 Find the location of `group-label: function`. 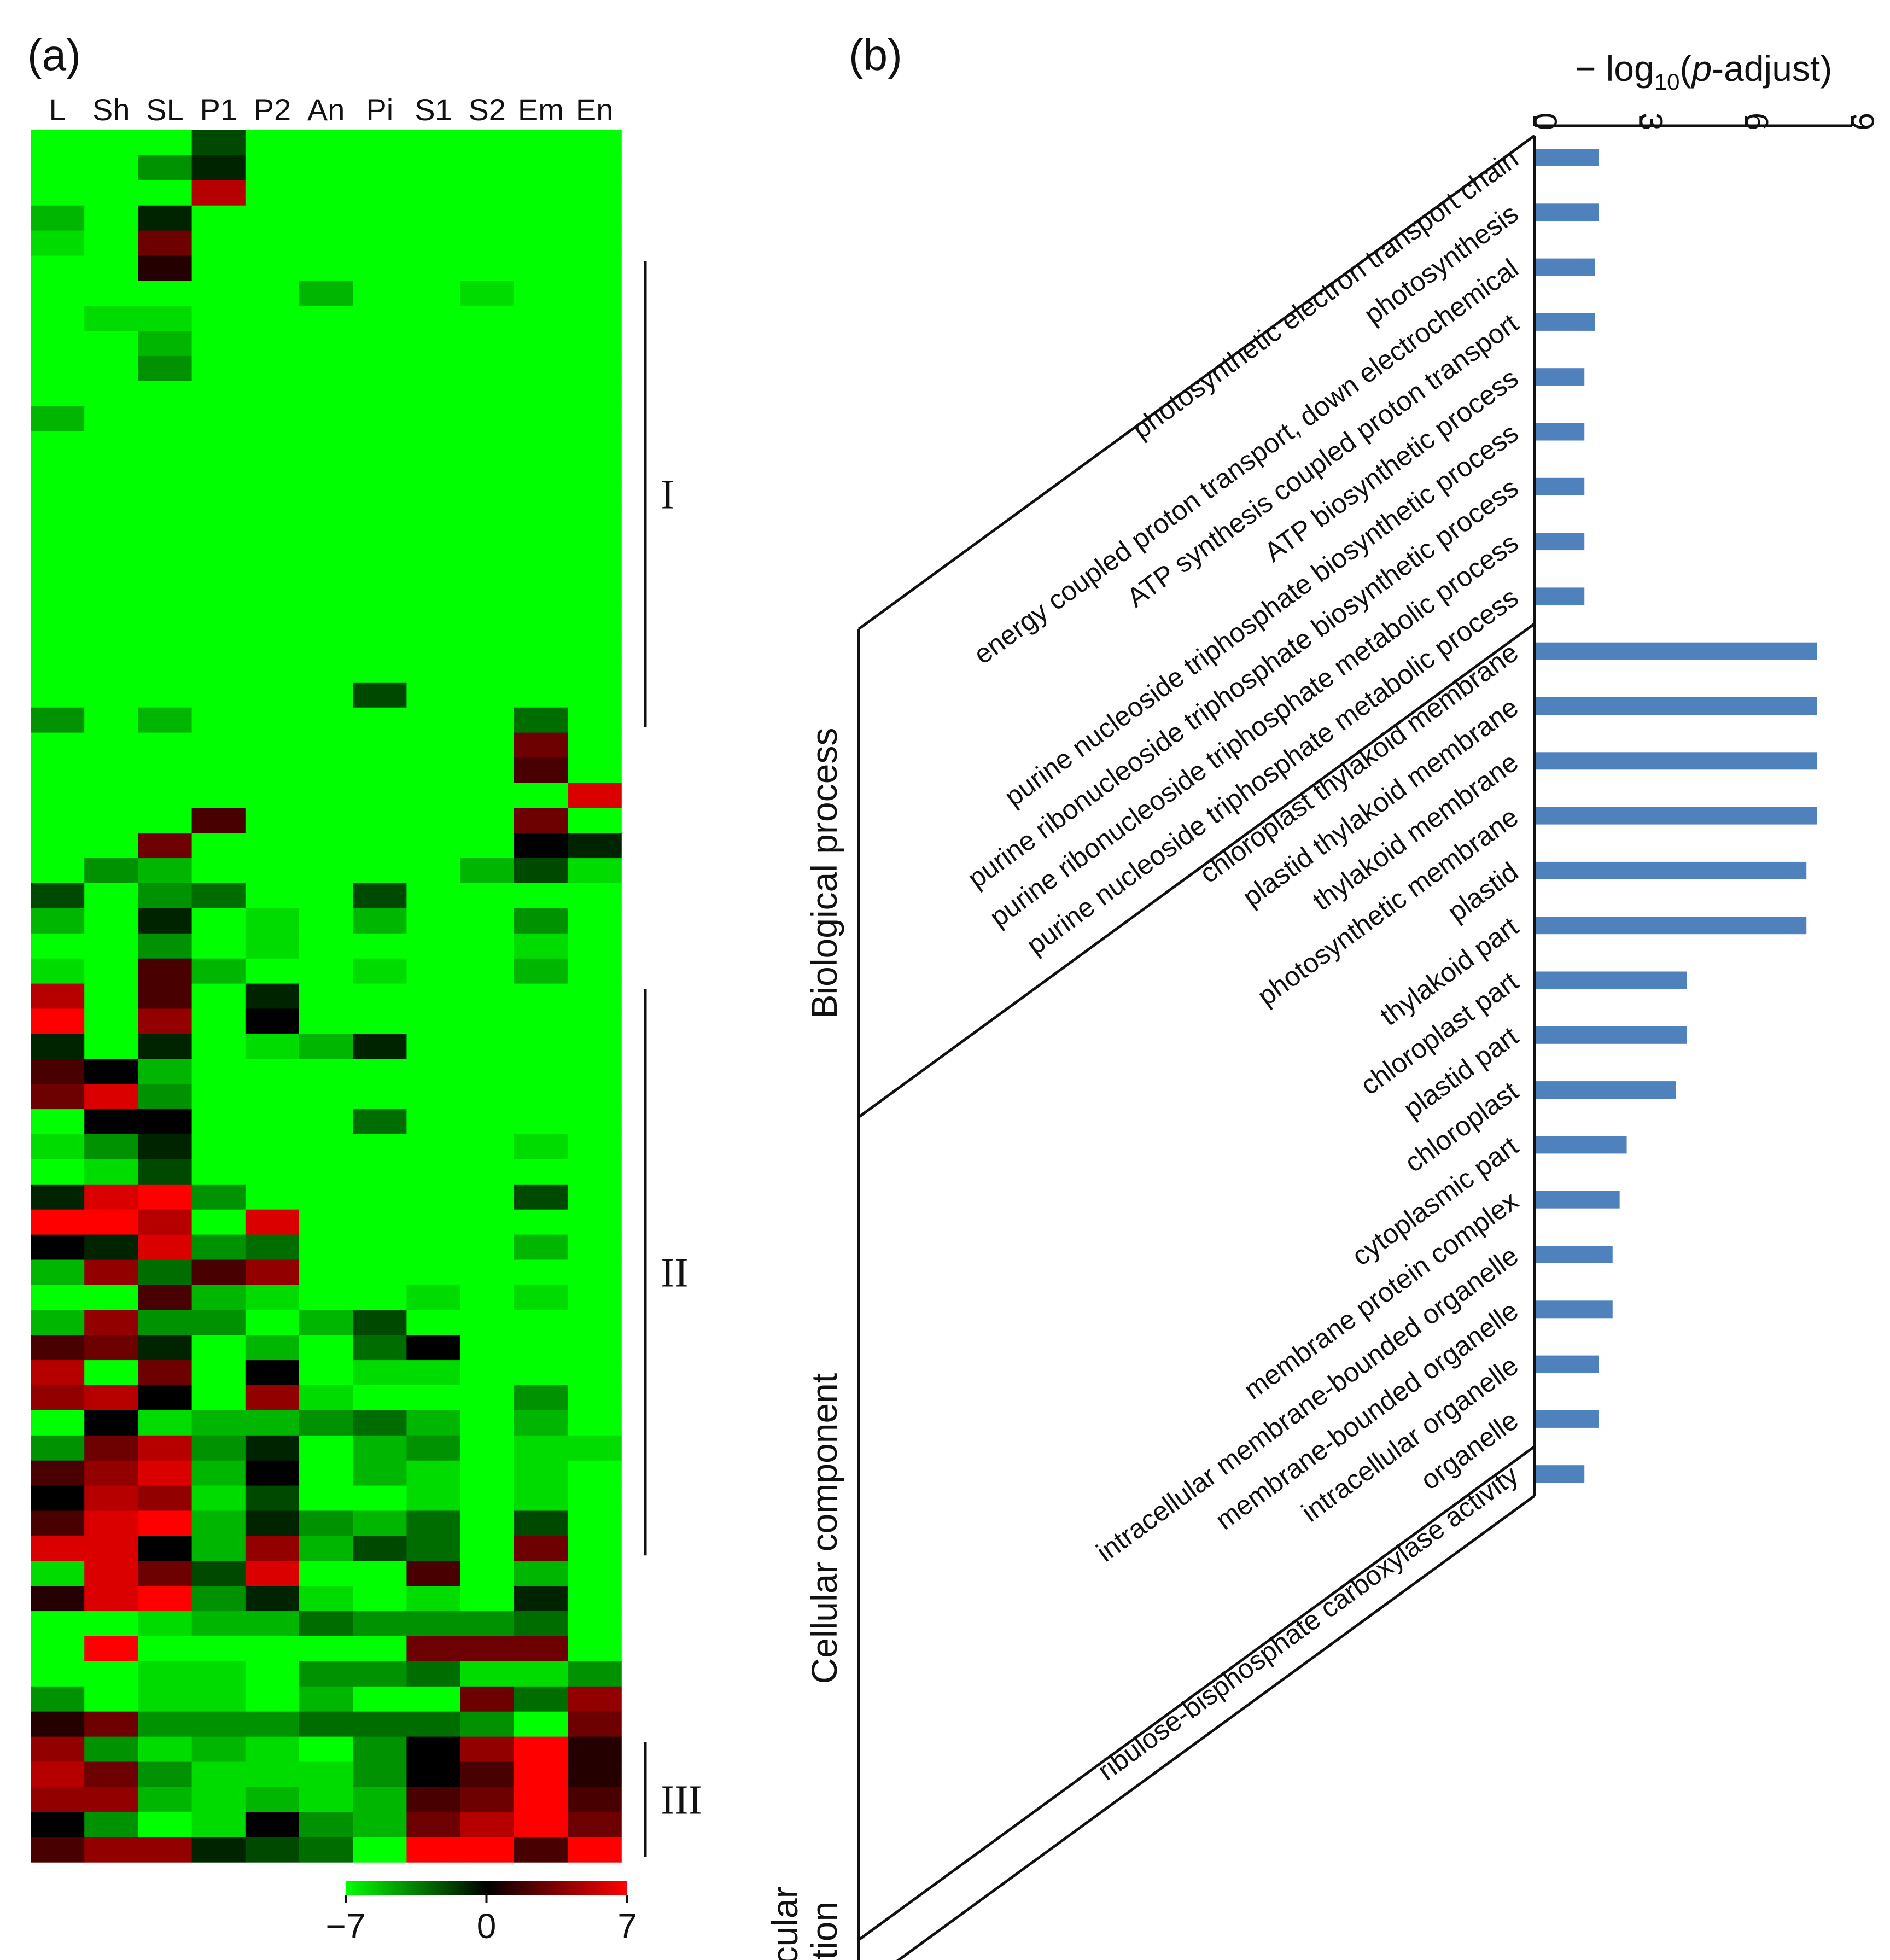

group-label: function is located at coordinates (824, 1930).